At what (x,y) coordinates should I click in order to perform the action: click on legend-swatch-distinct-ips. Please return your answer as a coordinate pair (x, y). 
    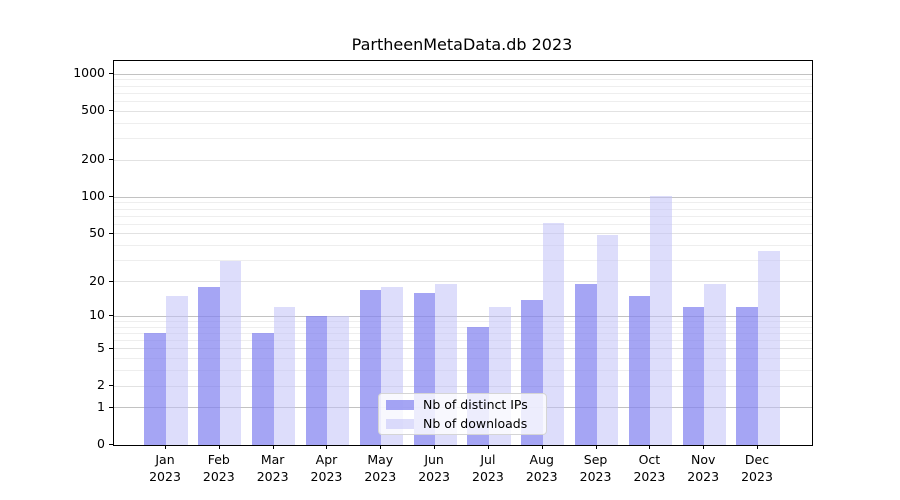
    Looking at the image, I should click on (400, 404).